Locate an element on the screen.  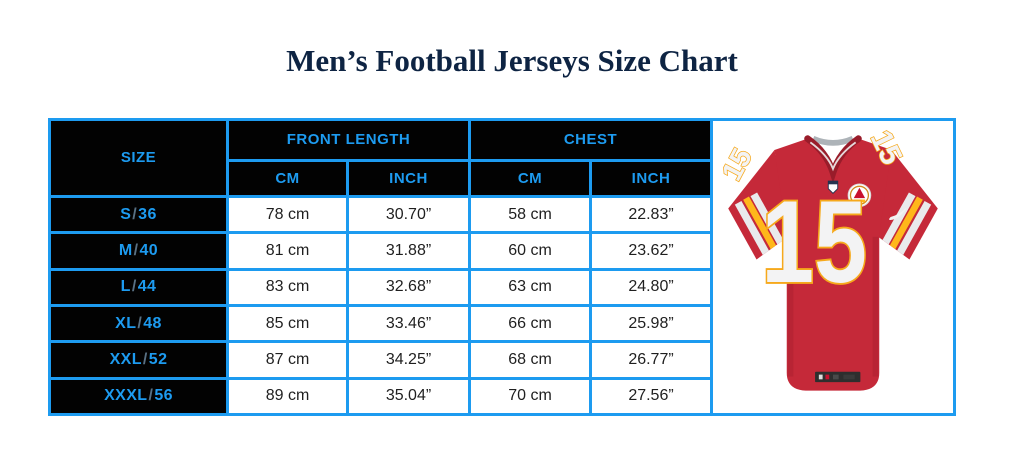
front-length-cm-cell: 87 cm is located at coordinates (287, 360).